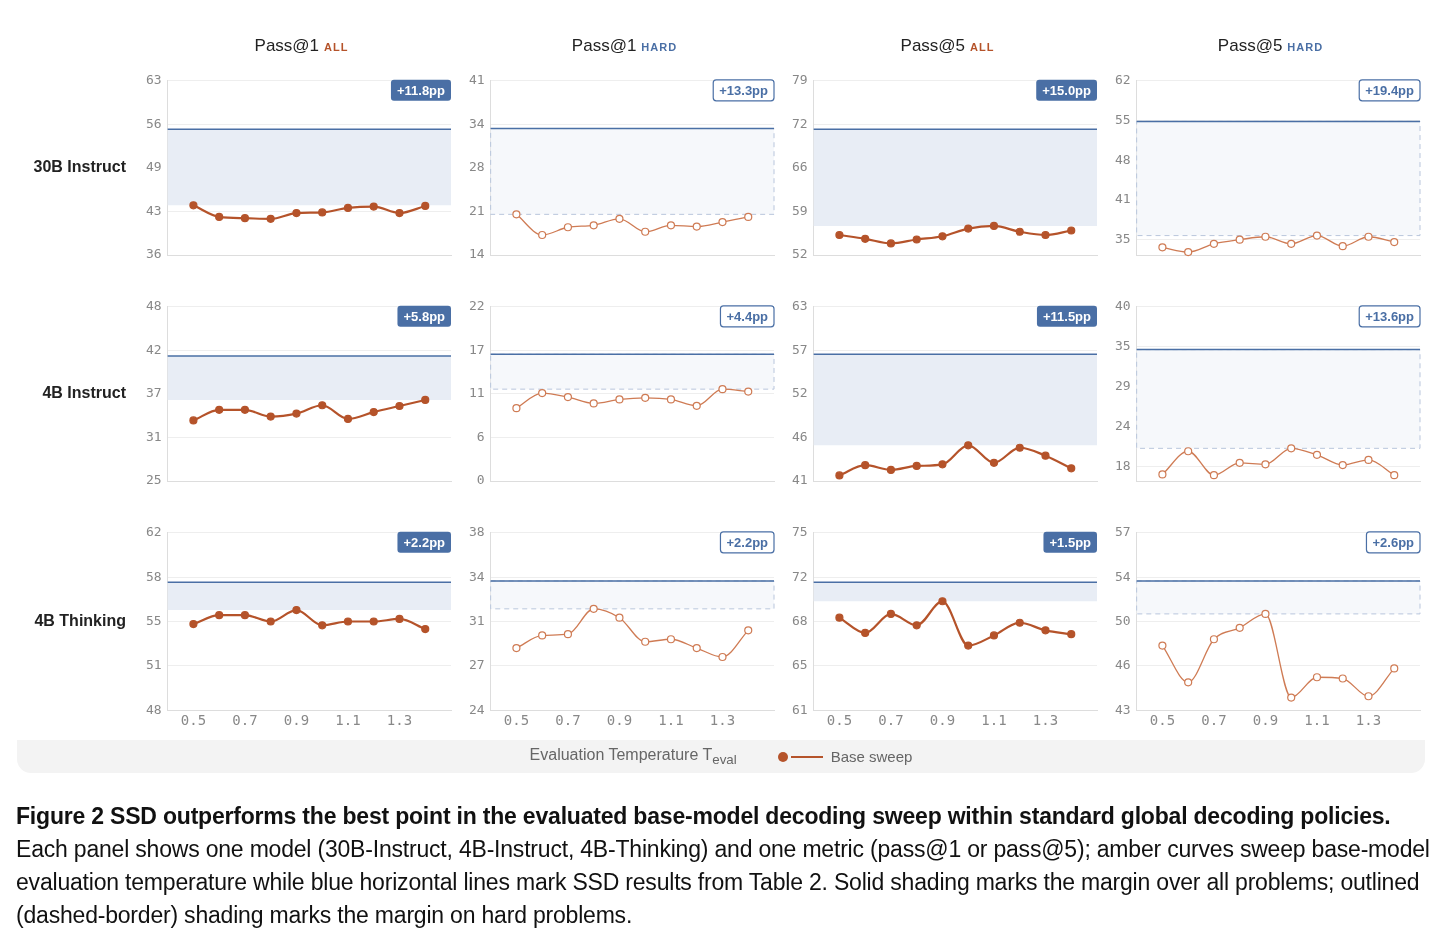 Image resolution: width=1446 pixels, height=948 pixels. I want to click on y-axis-title: 4B Thinking, so click(79, 620).